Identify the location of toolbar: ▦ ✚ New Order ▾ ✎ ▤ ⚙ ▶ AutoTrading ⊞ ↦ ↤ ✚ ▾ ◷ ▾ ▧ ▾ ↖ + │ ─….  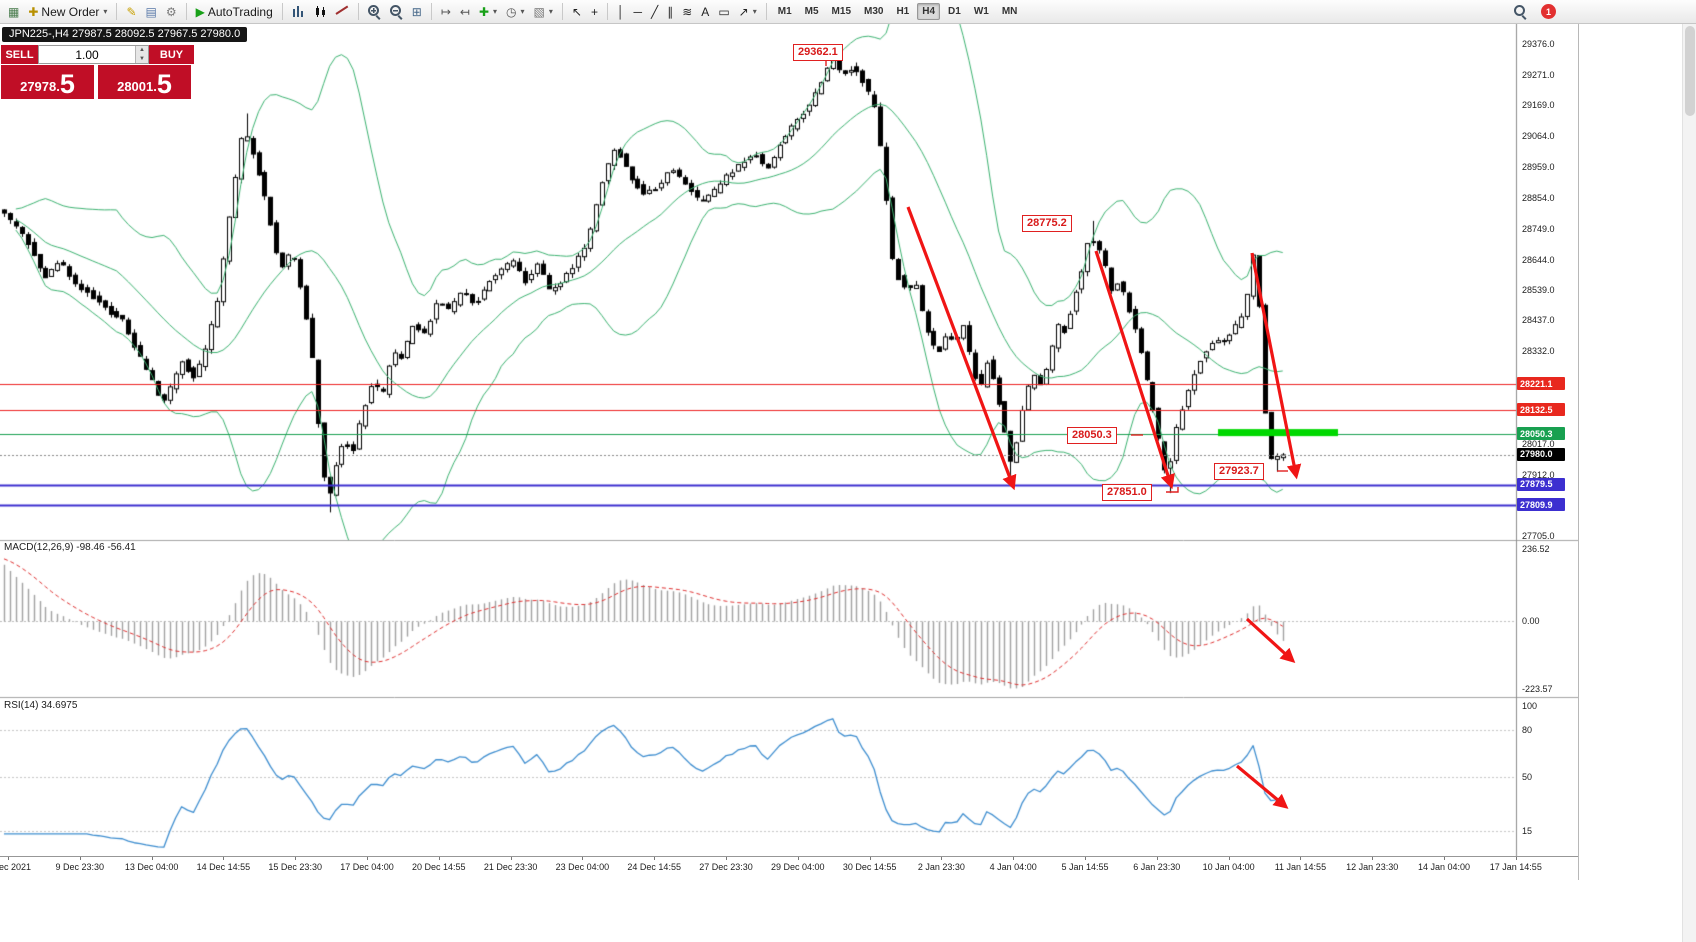
(848, 12).